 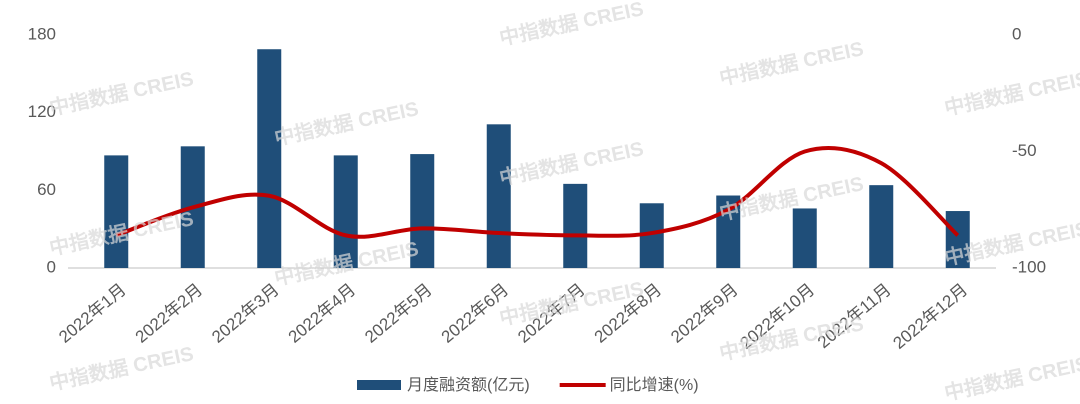 I want to click on x-tick-label: 2022年5月, so click(x=398, y=313).